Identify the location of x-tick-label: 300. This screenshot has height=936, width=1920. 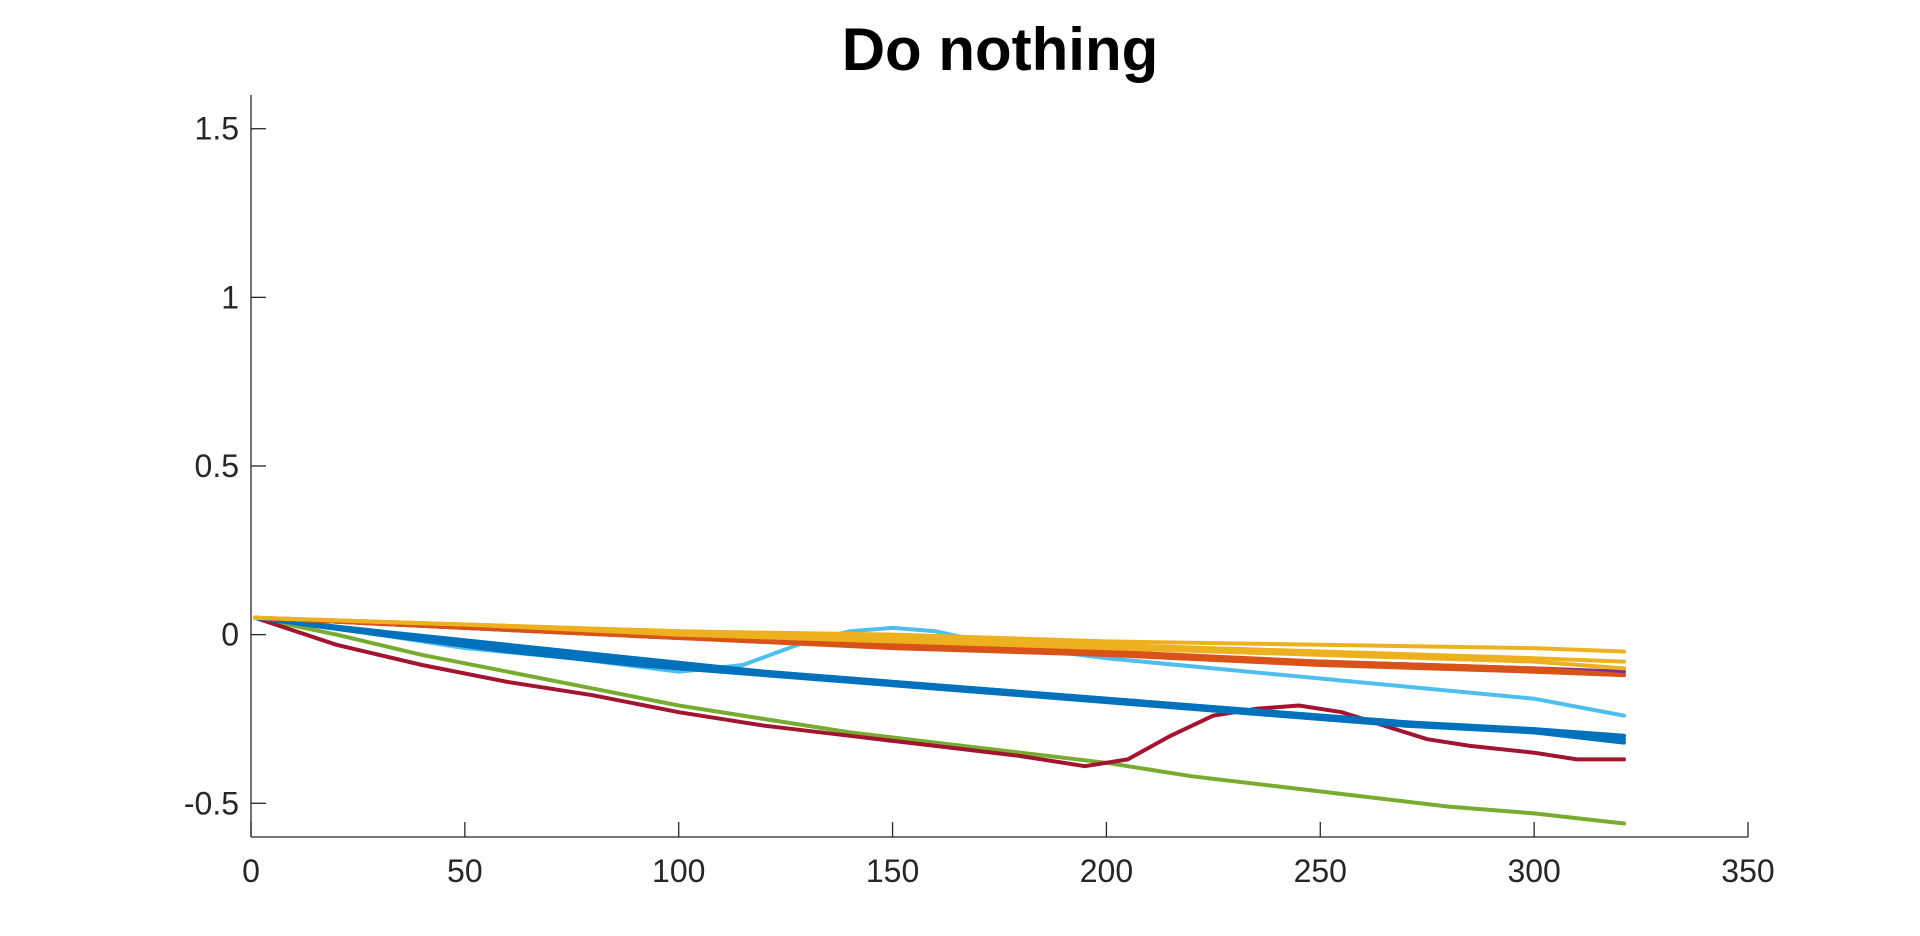
(1533, 871).